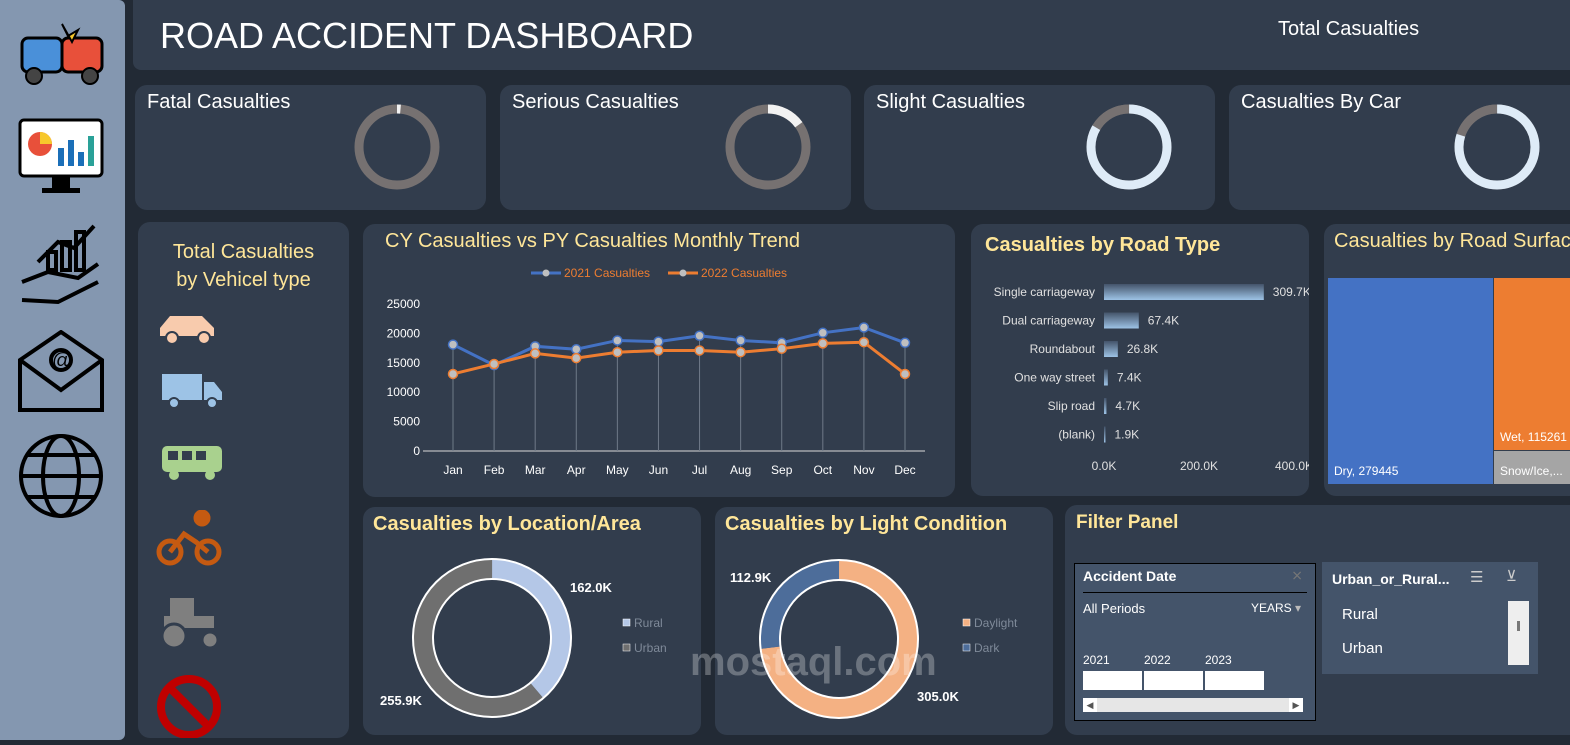 Image resolution: width=1570 pixels, height=745 pixels. I want to click on light-chart: 305.0K Daylight 112.9K Dark, so click(874, 639).